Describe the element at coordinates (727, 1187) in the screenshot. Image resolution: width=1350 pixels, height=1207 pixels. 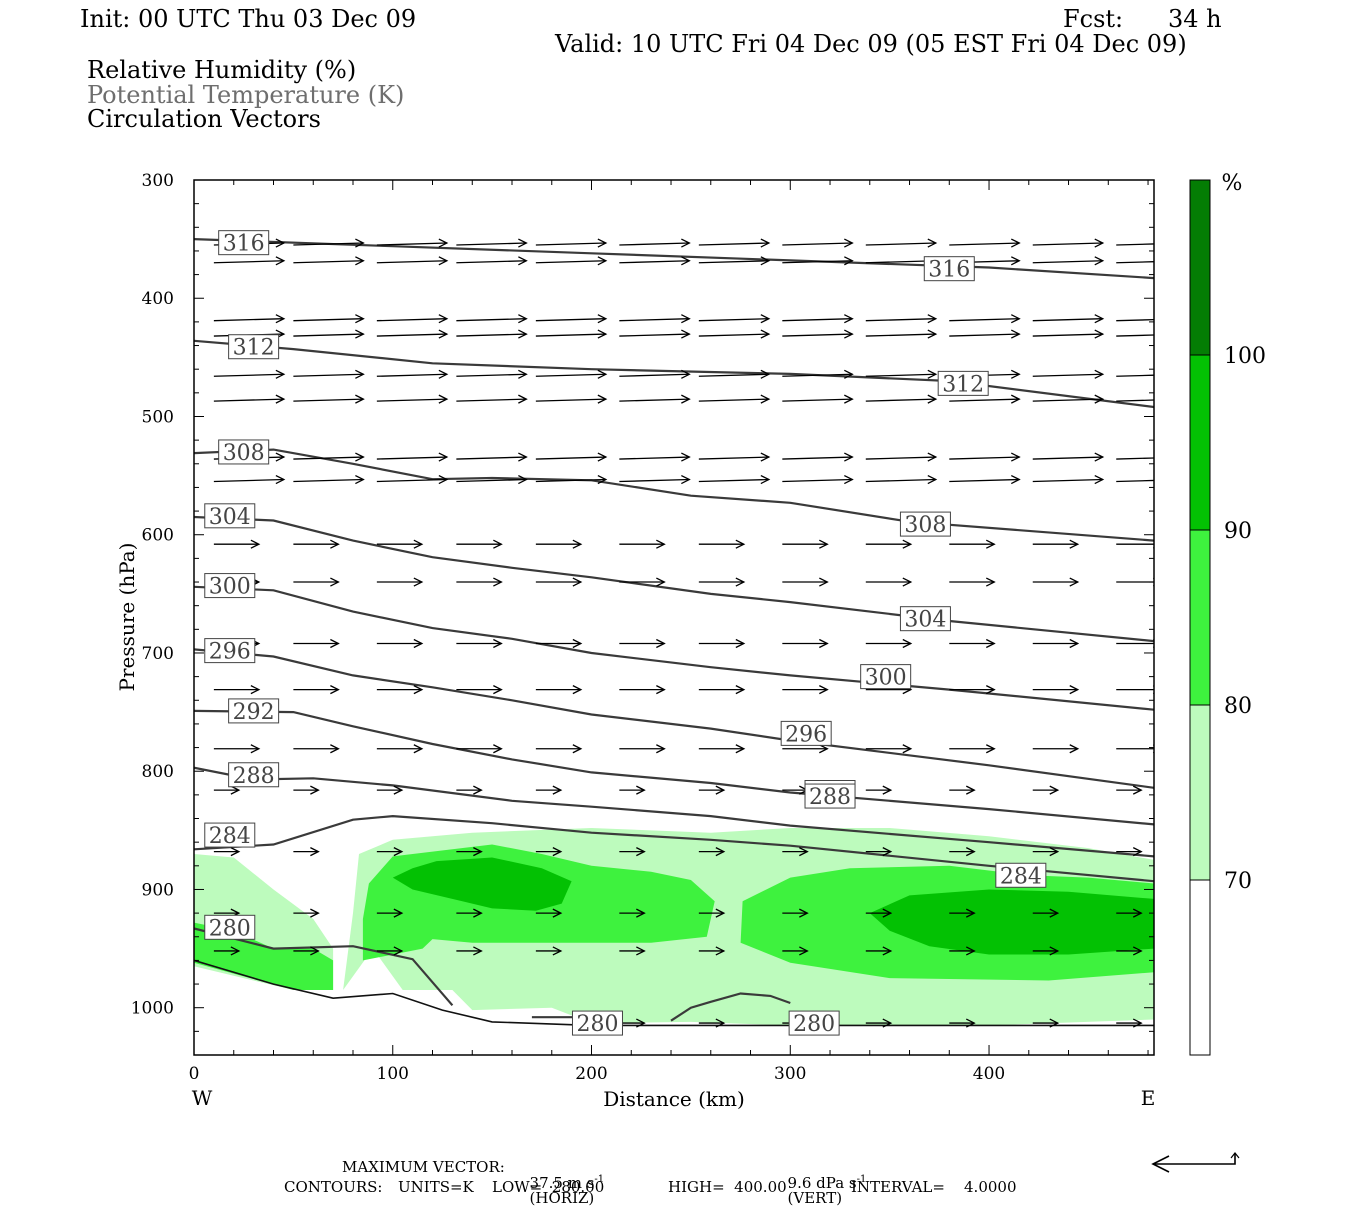
I see `contours-high: HIGH= 400.00` at that location.